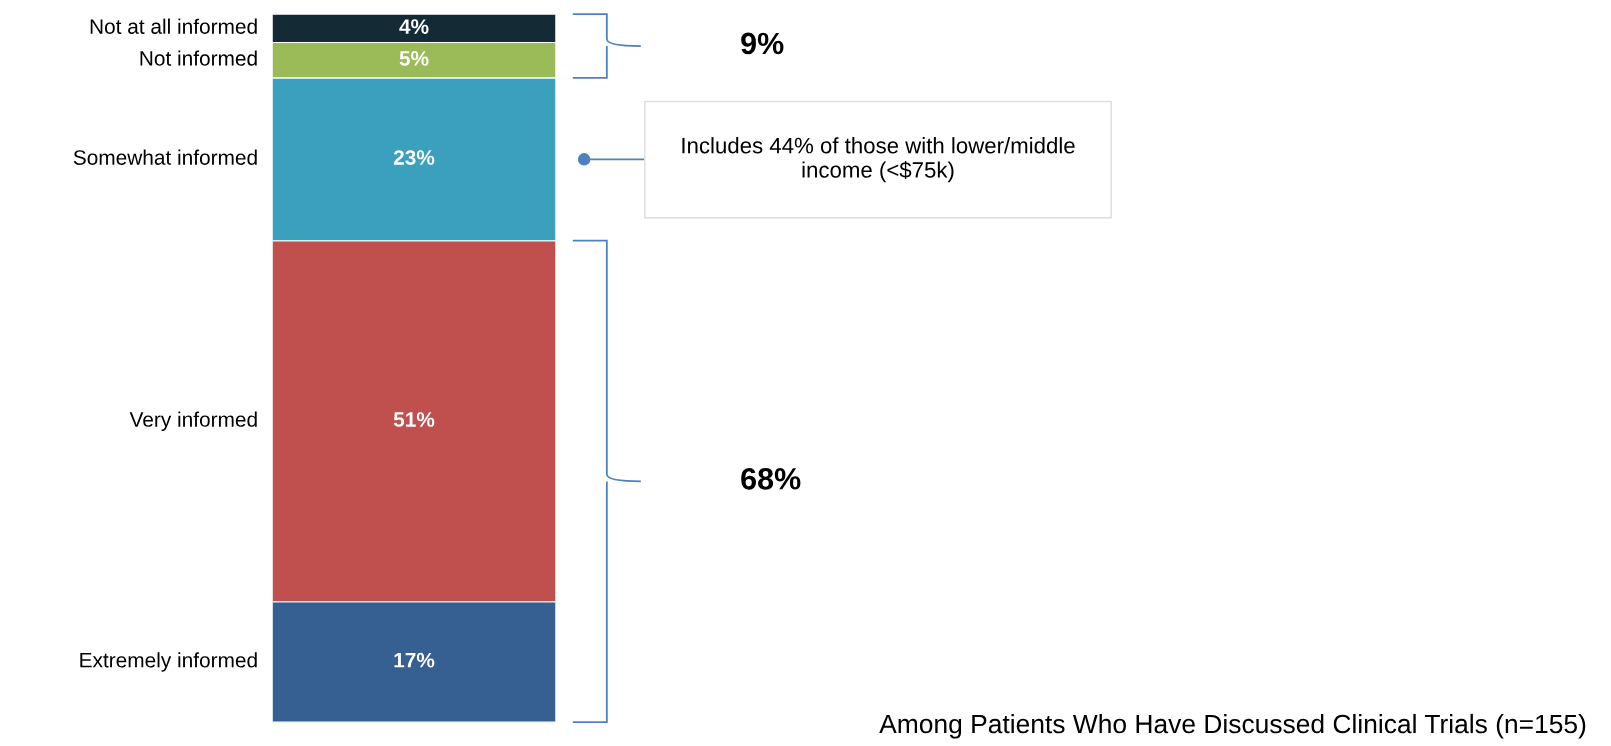  What do you see at coordinates (878, 160) in the screenshot?
I see `text: Includes 44% of those with lower/middle income (<$75k)` at bounding box center [878, 160].